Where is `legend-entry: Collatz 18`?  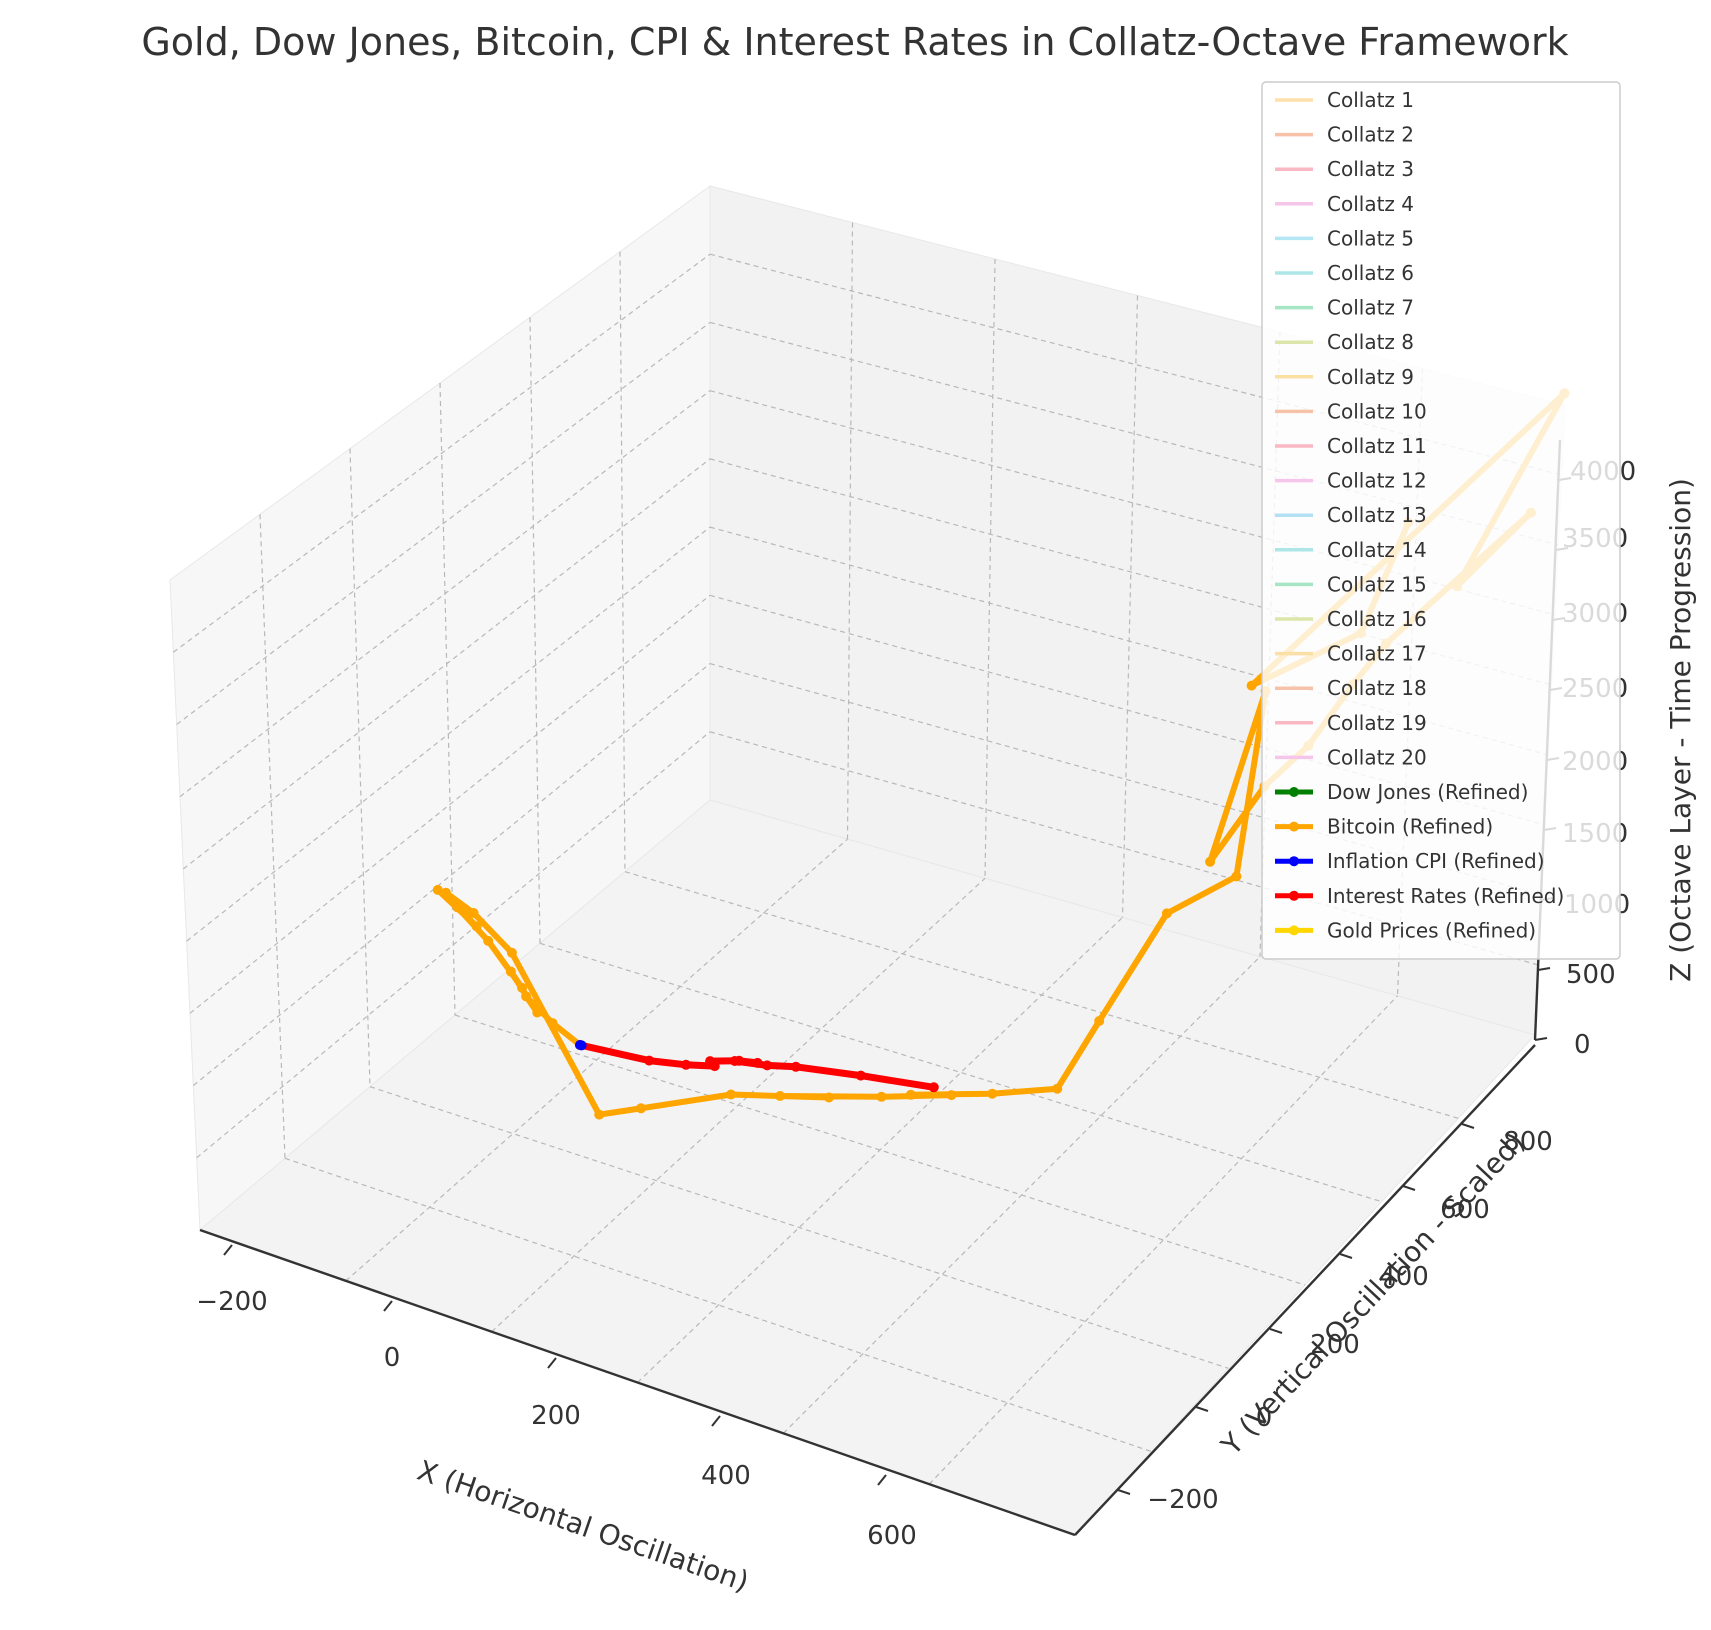
legend-entry: Collatz 18 is located at coordinates (1351, 688).